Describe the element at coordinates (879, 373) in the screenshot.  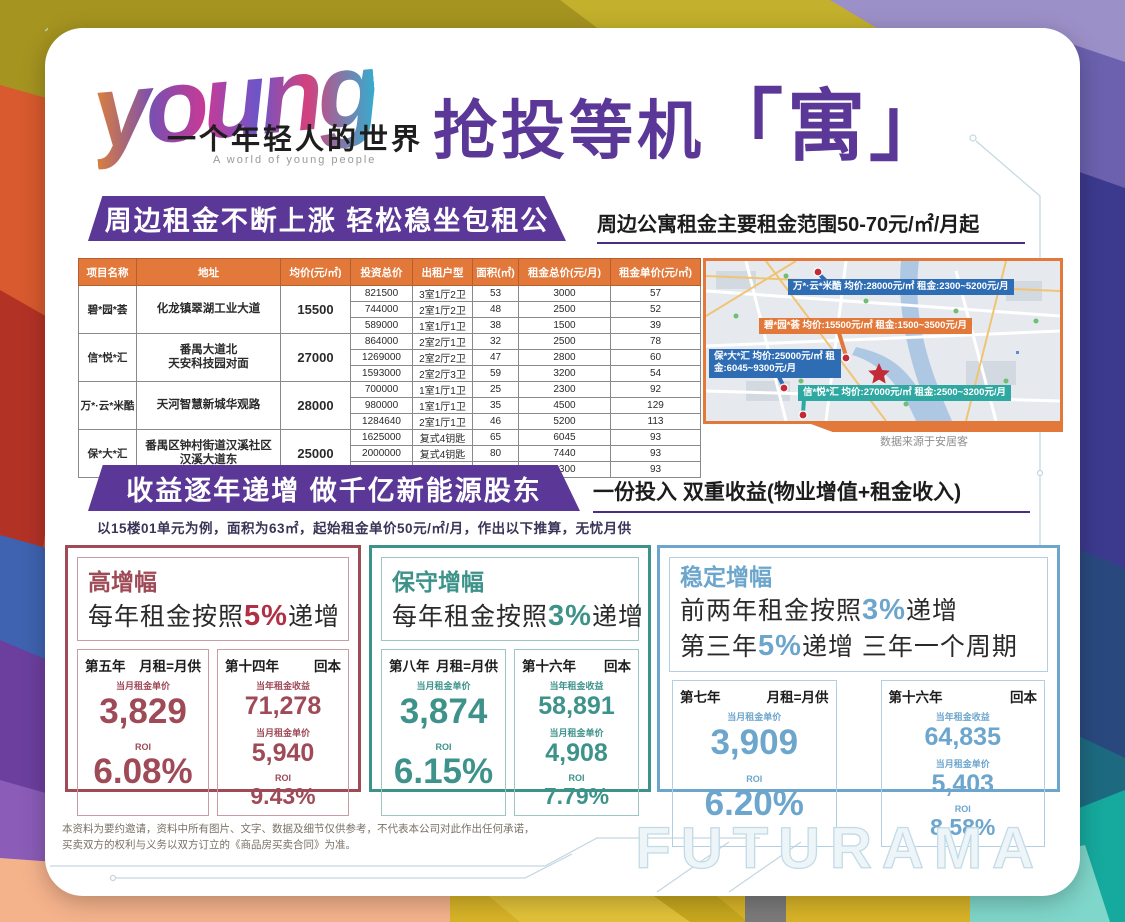
I see `star-marker` at that location.